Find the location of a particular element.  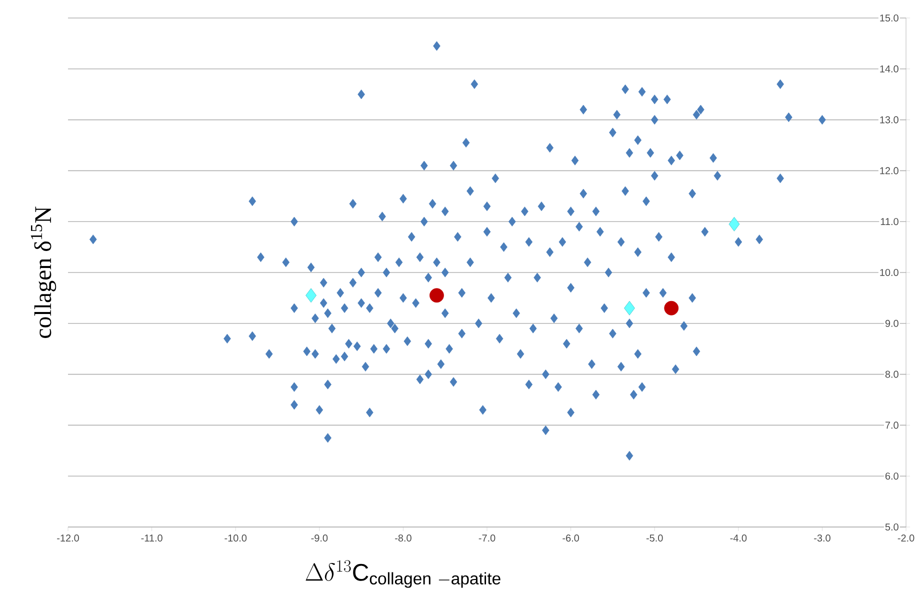

y-axis-title: collagen δ$^{15}$N is located at coordinates (43, 272).